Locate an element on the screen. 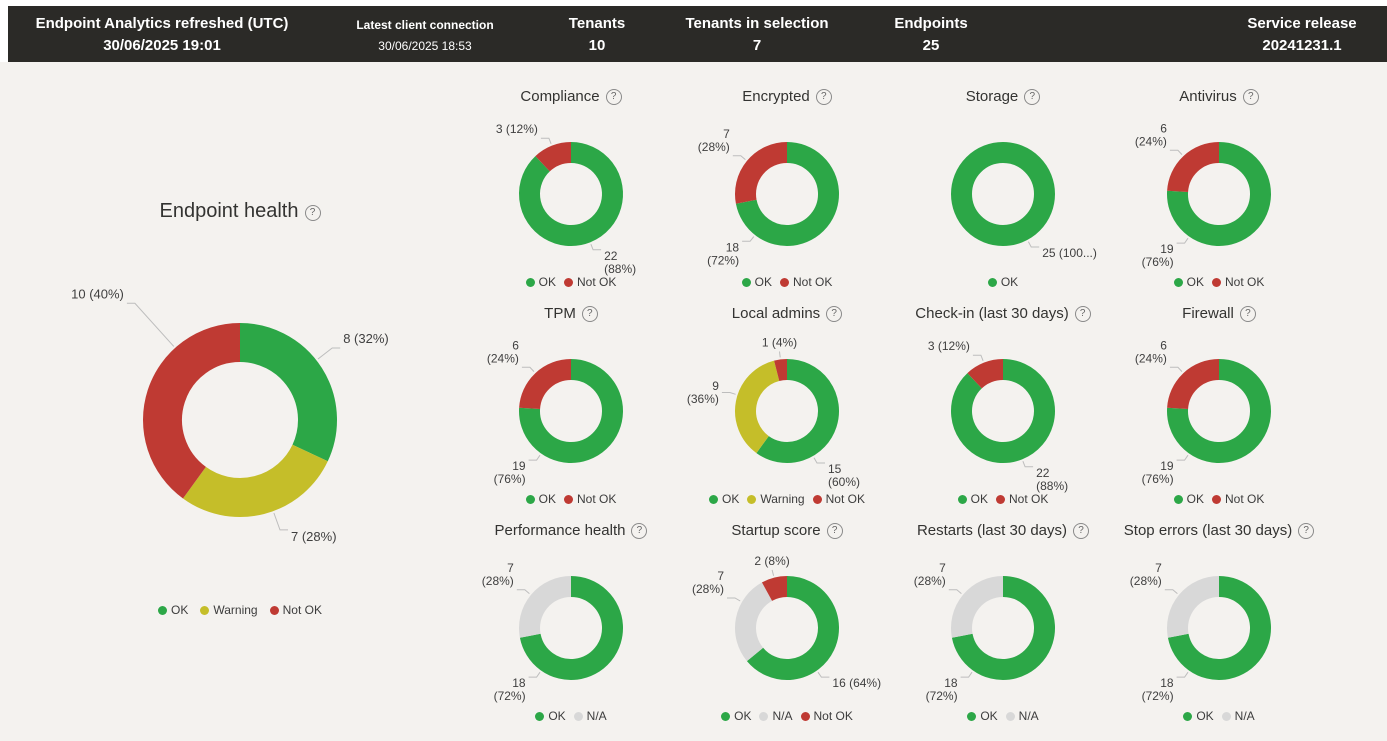 Image resolution: width=1387 pixels, height=741 pixels. legend-tpm-not-ok: Not OK is located at coordinates (589, 499).